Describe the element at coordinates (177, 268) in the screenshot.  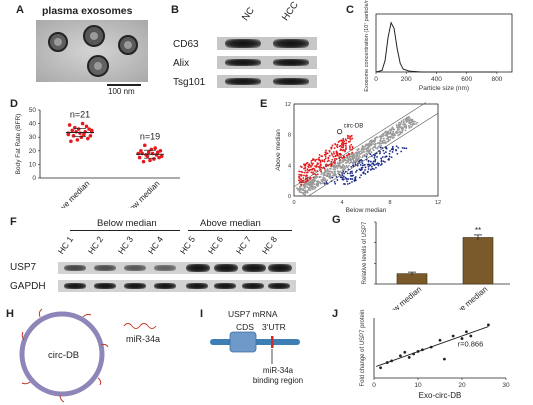
I see `blot-usp7` at that location.